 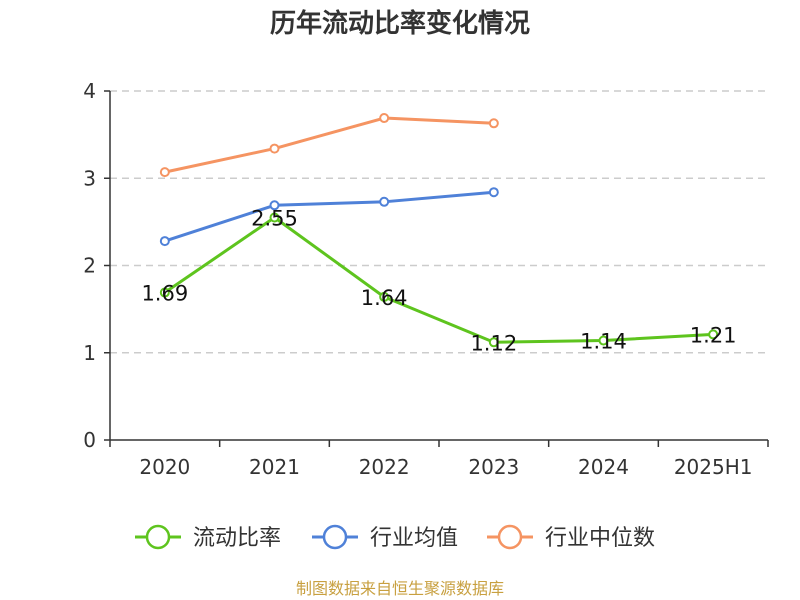 I want to click on x-tick-label: 2020, so click(x=164, y=467).